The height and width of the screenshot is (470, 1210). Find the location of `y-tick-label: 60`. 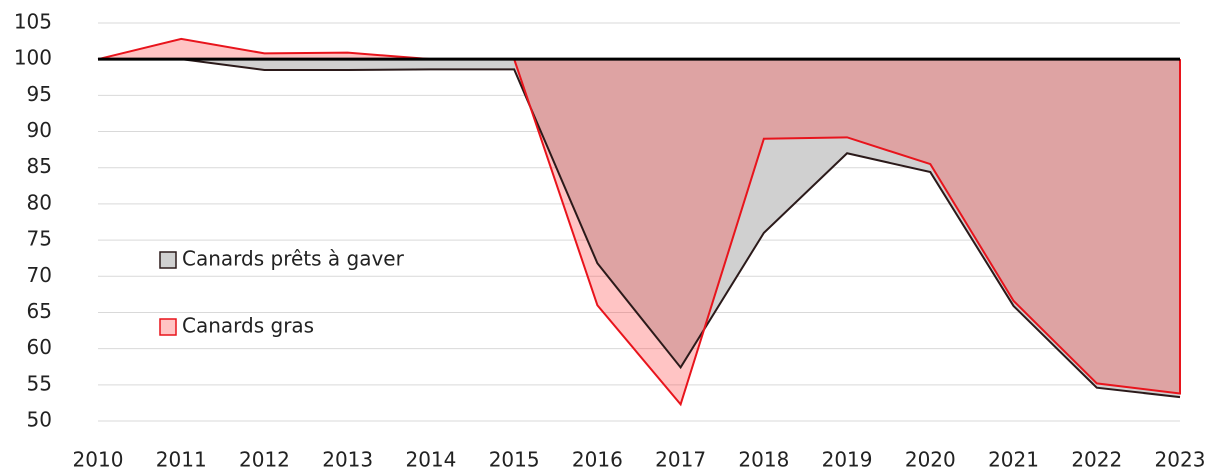

y-tick-label: 60 is located at coordinates (39, 347).